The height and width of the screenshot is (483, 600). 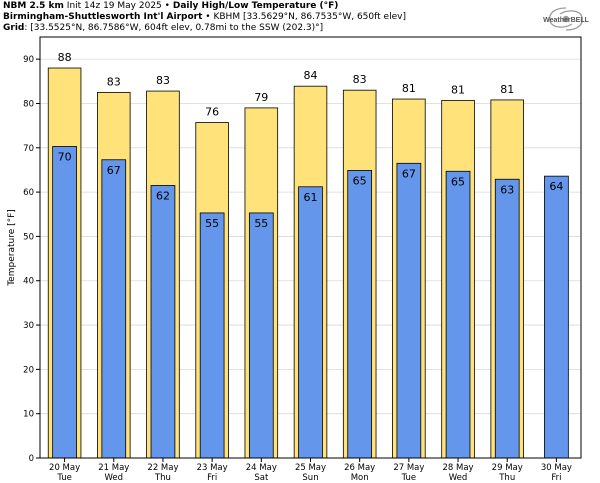 What do you see at coordinates (163, 195) in the screenshot?
I see `low-value-label: 62` at bounding box center [163, 195].